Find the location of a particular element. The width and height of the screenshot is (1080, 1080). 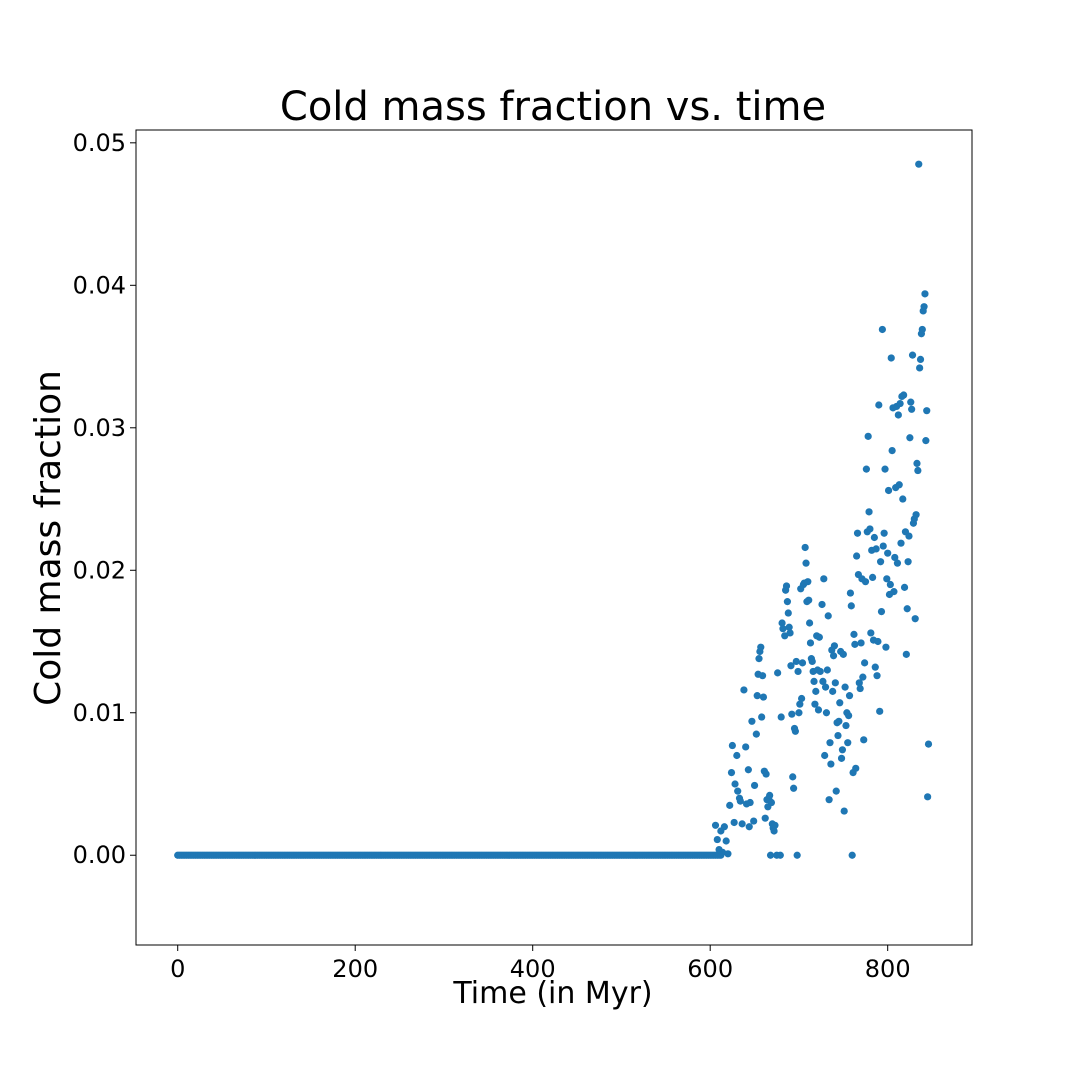

x-axis: 0 200 400 600 800 is located at coordinates (540, 964).